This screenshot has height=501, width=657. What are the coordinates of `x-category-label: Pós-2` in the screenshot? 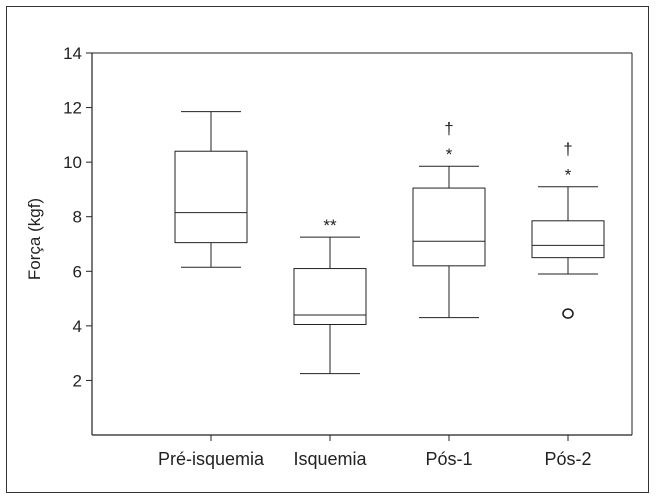 It's located at (567, 459).